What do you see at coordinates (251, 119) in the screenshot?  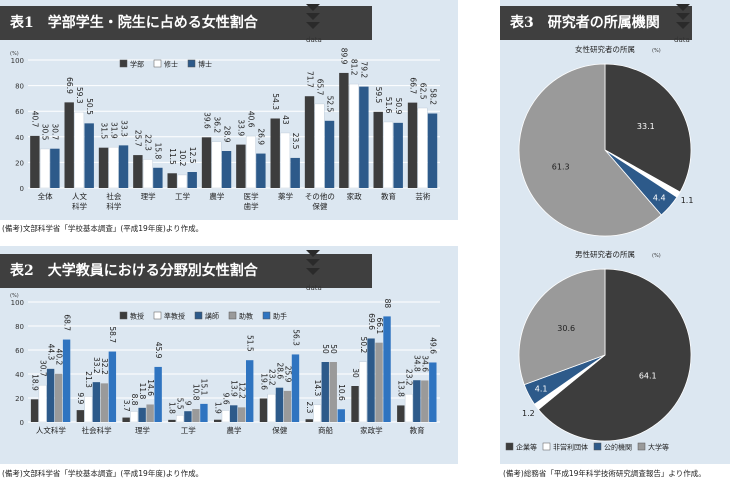 I see `bar-value-label: 40.6` at bounding box center [251, 119].